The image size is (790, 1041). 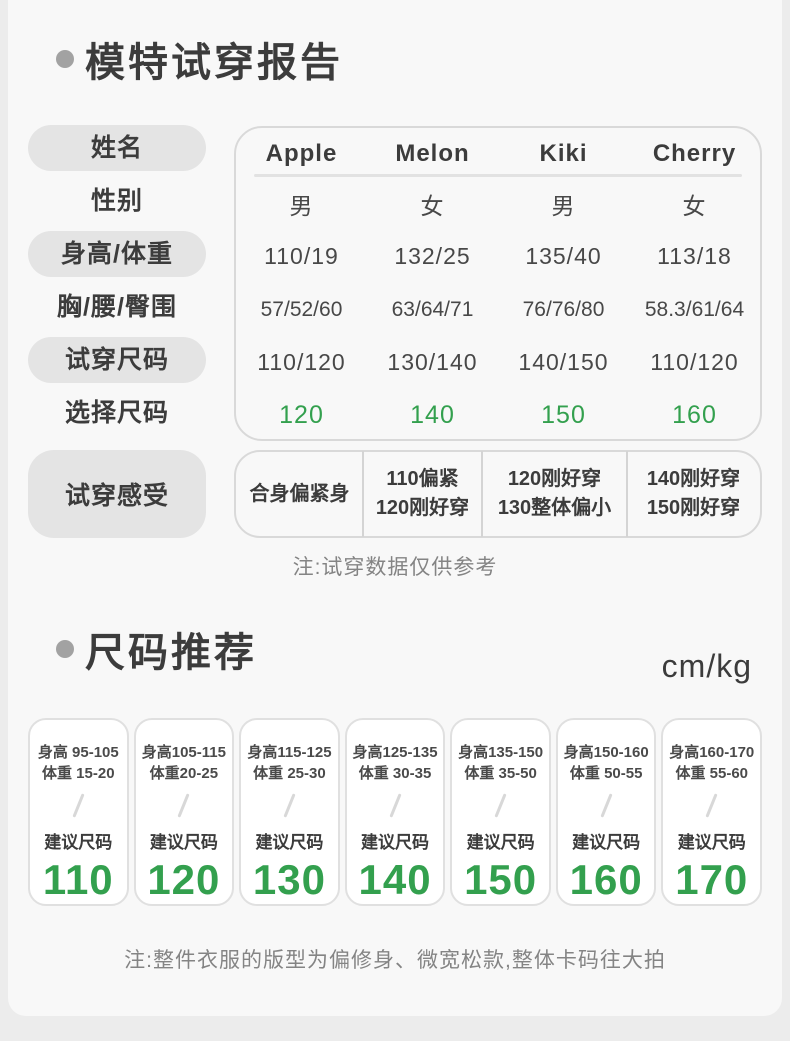 I want to click on cell-chosen-size: 160, so click(x=694, y=415).